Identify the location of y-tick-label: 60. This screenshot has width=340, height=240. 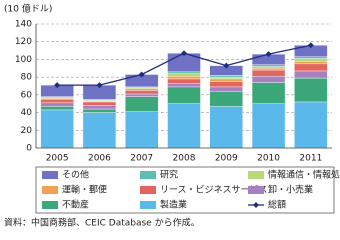
(27, 95).